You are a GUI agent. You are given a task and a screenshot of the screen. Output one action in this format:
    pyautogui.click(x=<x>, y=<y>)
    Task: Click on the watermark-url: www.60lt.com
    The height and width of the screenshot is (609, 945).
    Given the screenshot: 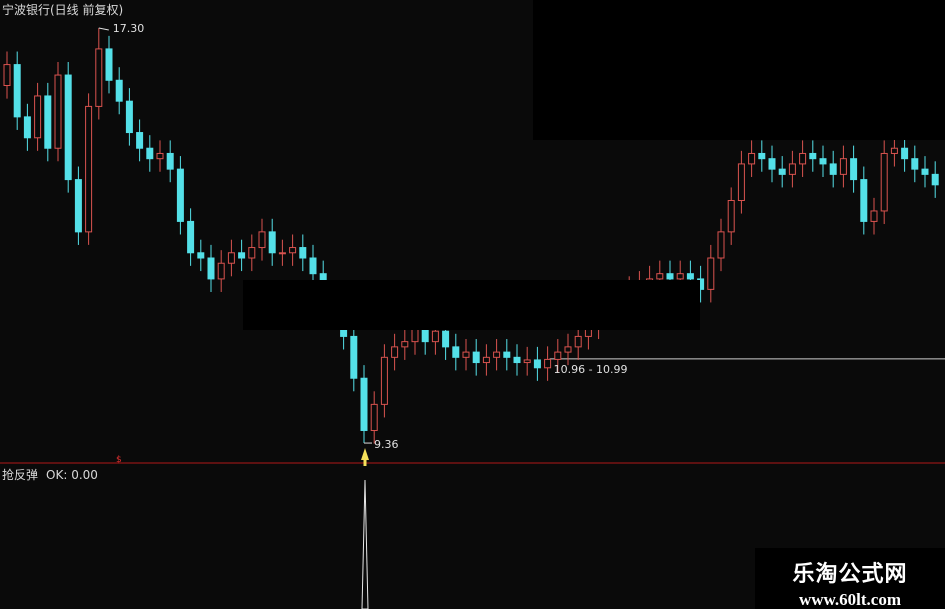 What is the action you would take?
    pyautogui.click(x=850, y=599)
    